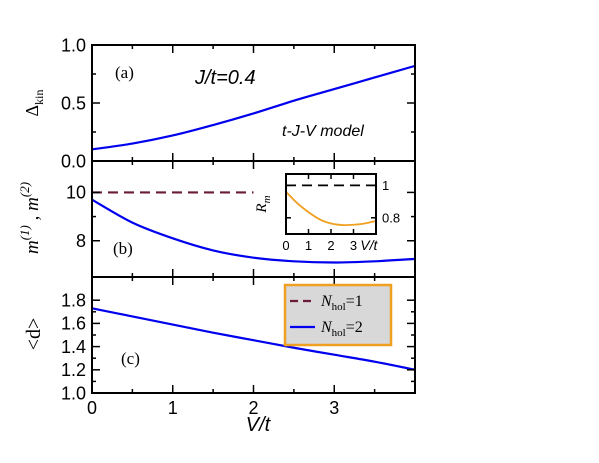 The width and height of the screenshot is (599, 463). Describe the element at coordinates (391, 217) in the screenshot. I see `inset-ytick-label-0: 0.8` at that location.